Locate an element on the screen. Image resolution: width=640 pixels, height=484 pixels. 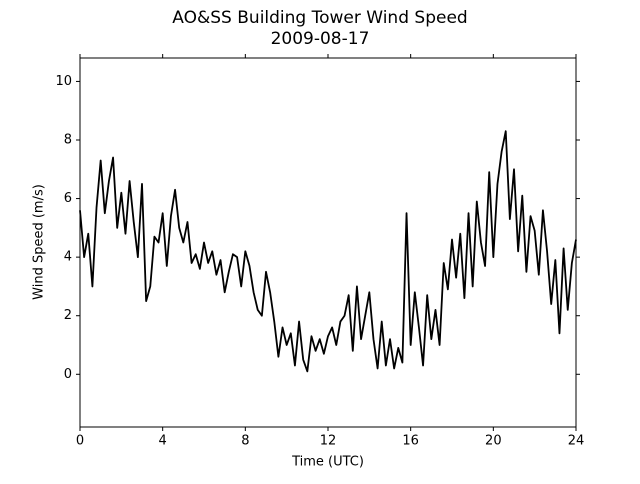
x-tick-label: 16 is located at coordinates (410, 441).